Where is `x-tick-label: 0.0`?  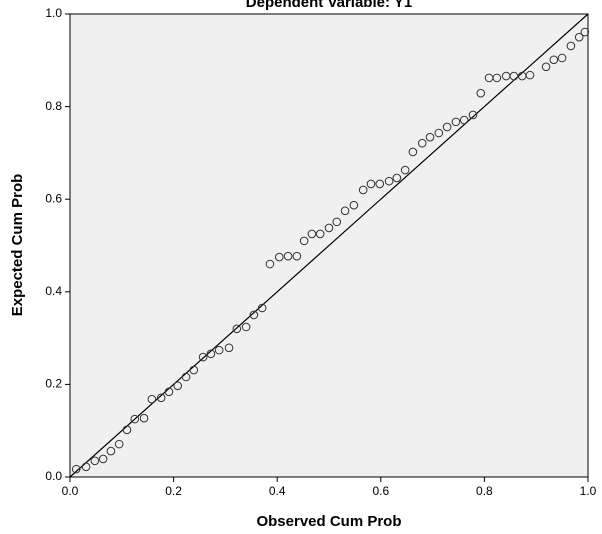 x-tick-label: 0.0 is located at coordinates (70, 491).